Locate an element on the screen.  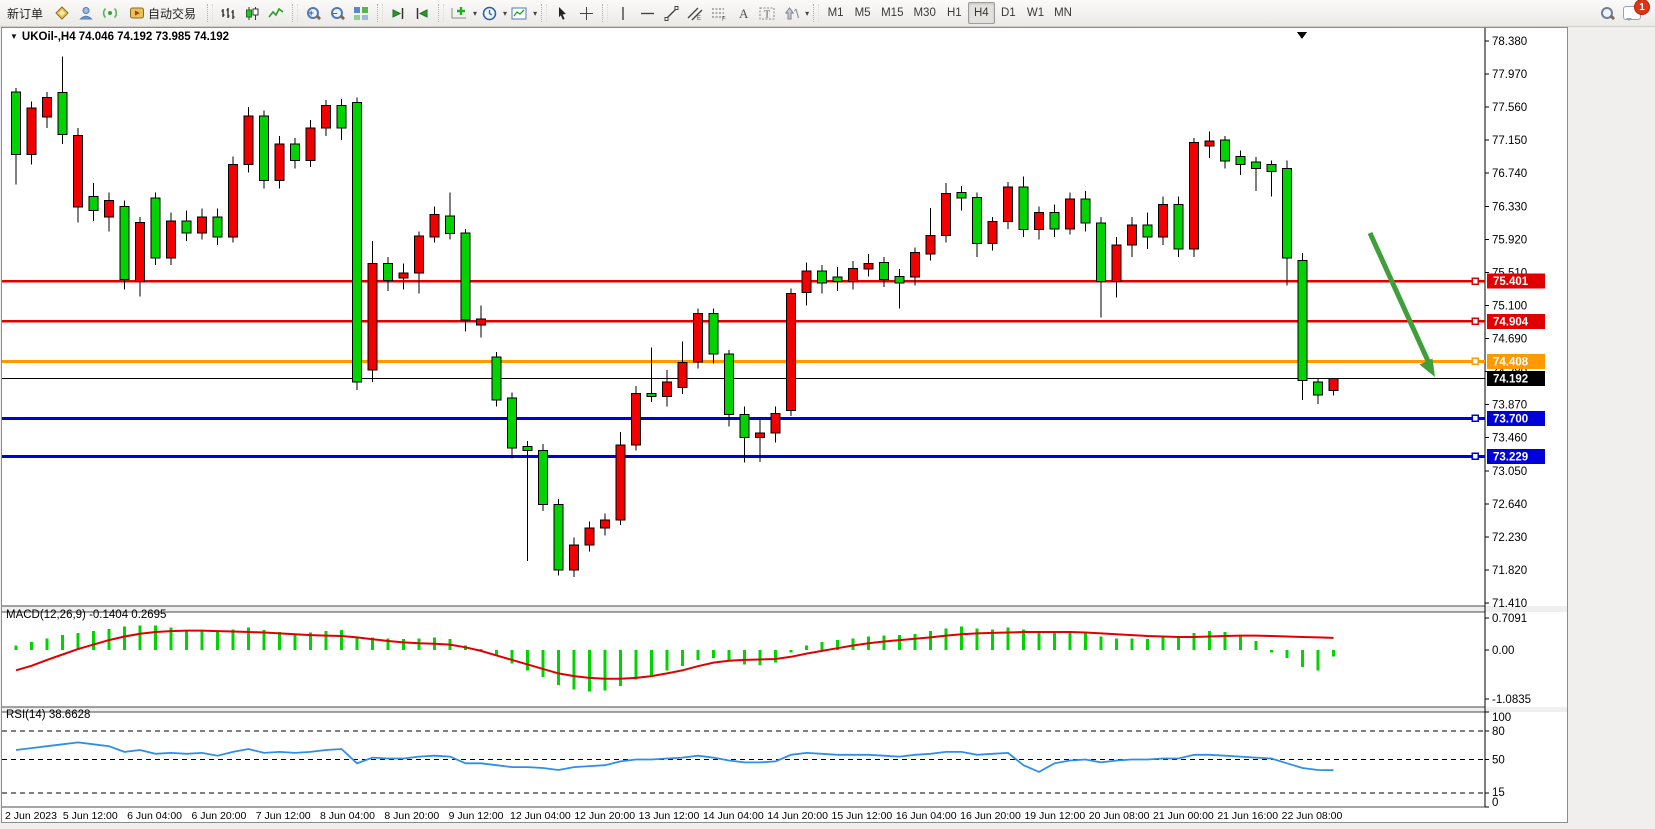
timeframe-h1: H1 is located at coordinates (954, 13).